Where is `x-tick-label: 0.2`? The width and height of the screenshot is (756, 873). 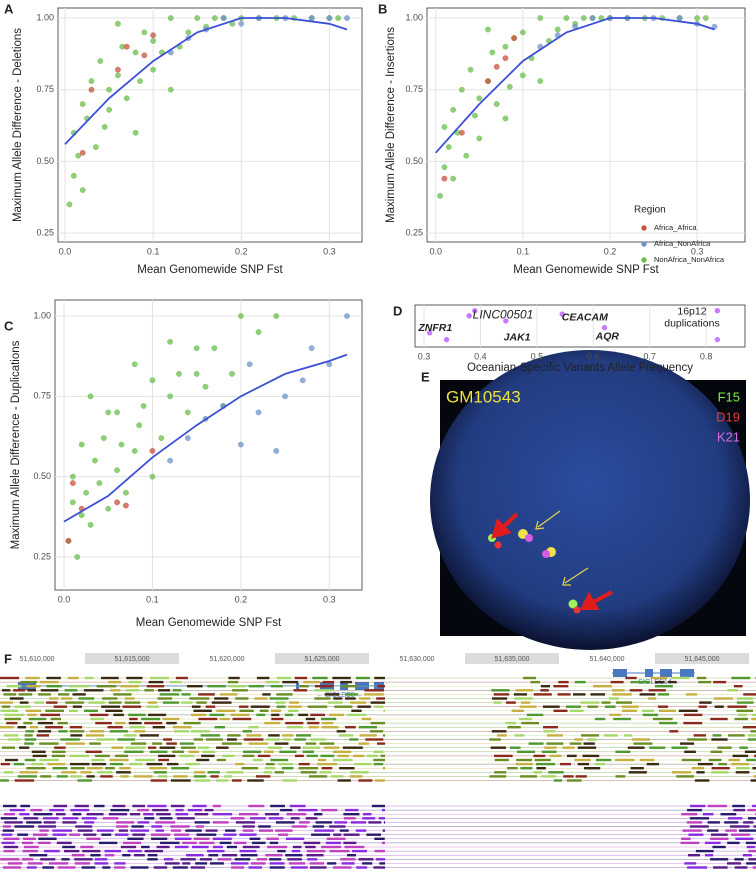 x-tick-label: 0.2 is located at coordinates (610, 251).